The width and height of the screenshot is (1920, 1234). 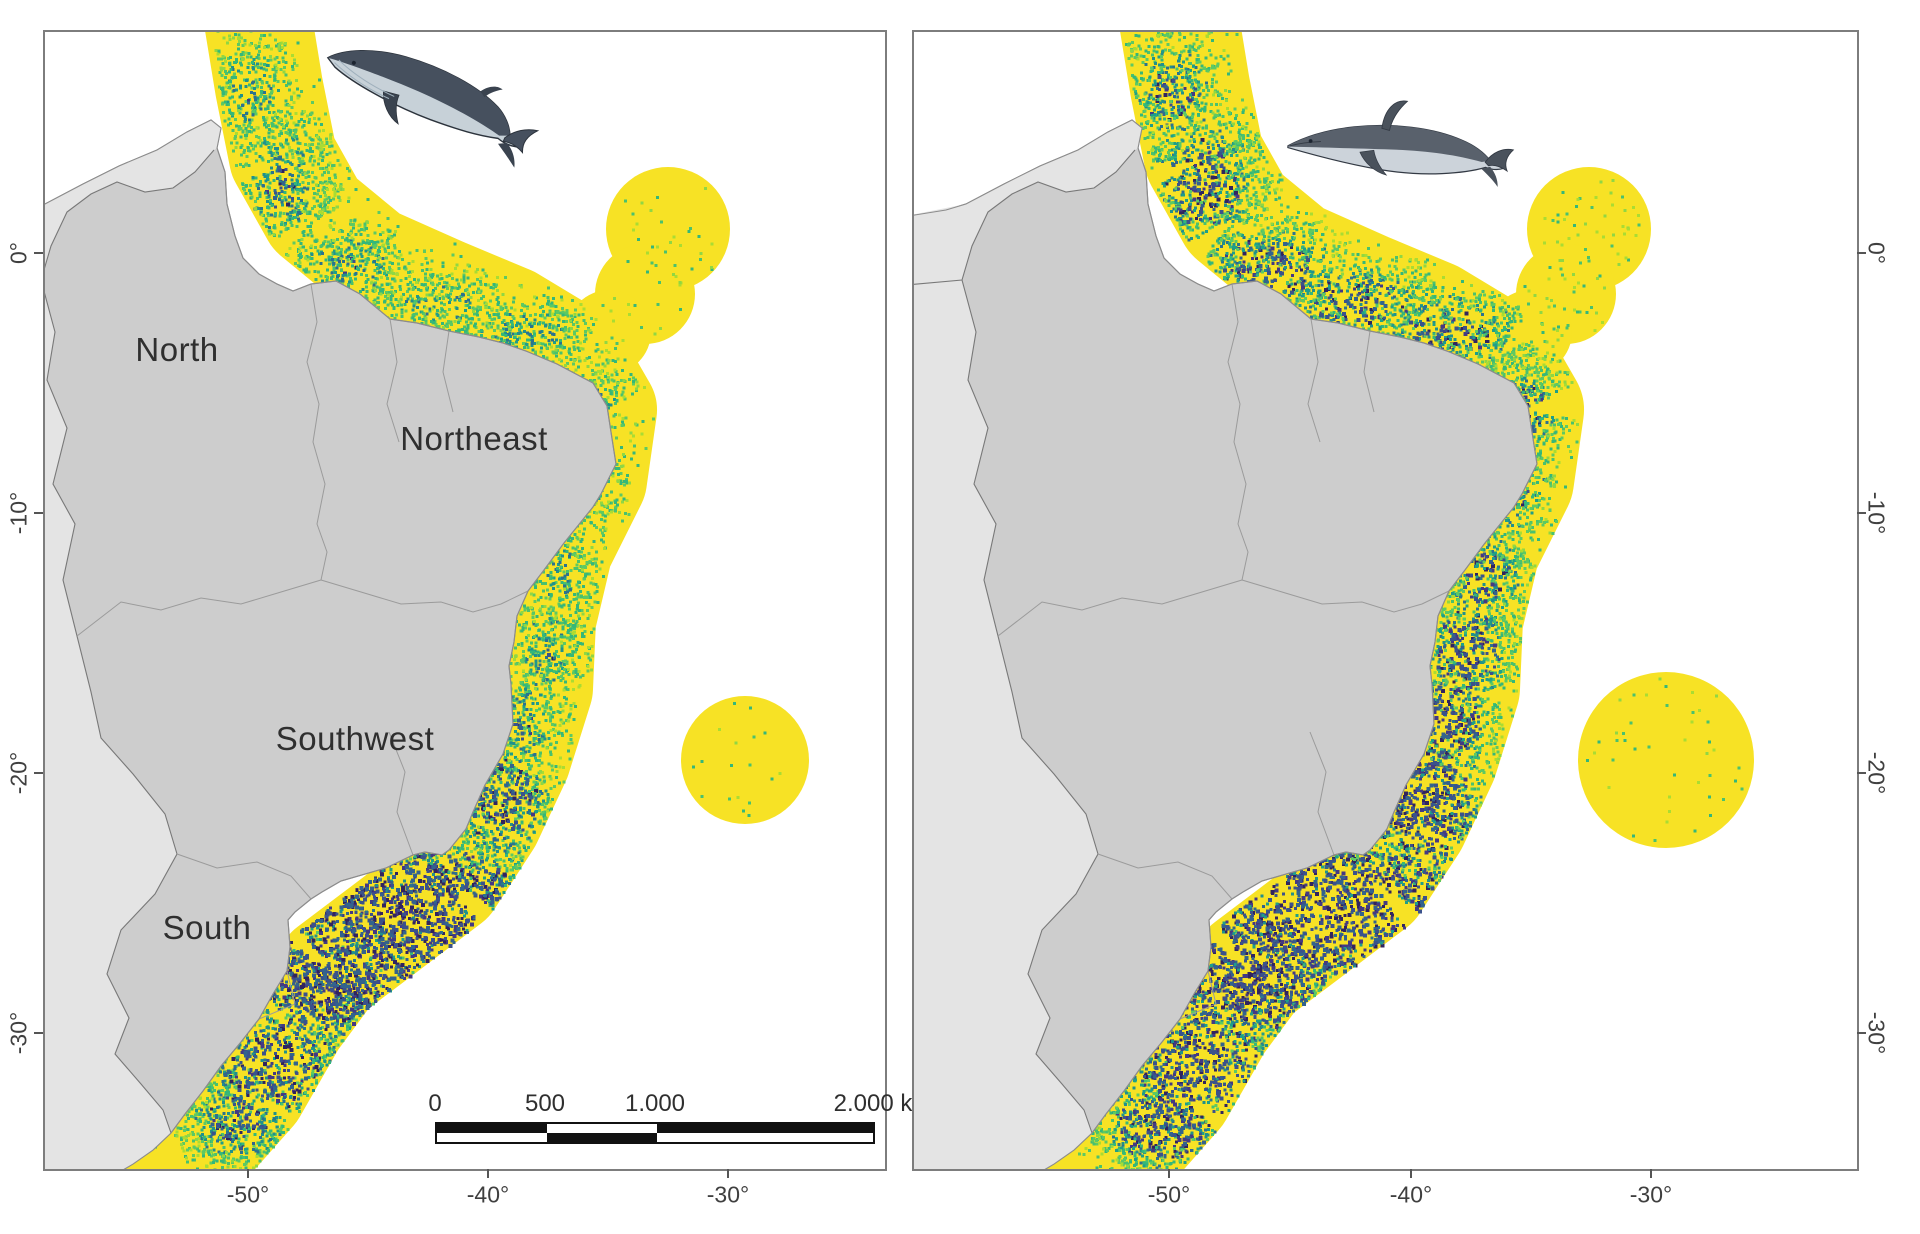 I want to click on scale-bar, so click(x=655, y=1133).